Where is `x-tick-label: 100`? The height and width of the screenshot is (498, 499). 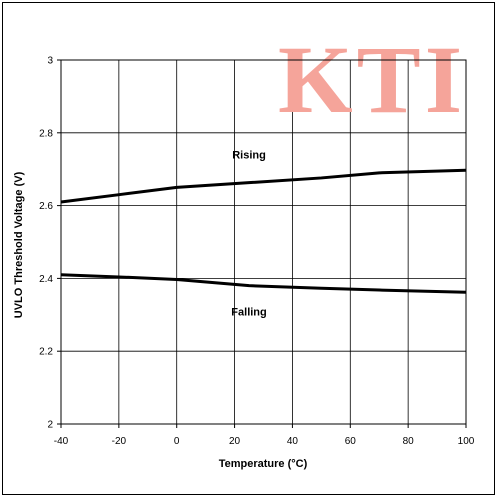
x-tick-label: 100 is located at coordinates (466, 441).